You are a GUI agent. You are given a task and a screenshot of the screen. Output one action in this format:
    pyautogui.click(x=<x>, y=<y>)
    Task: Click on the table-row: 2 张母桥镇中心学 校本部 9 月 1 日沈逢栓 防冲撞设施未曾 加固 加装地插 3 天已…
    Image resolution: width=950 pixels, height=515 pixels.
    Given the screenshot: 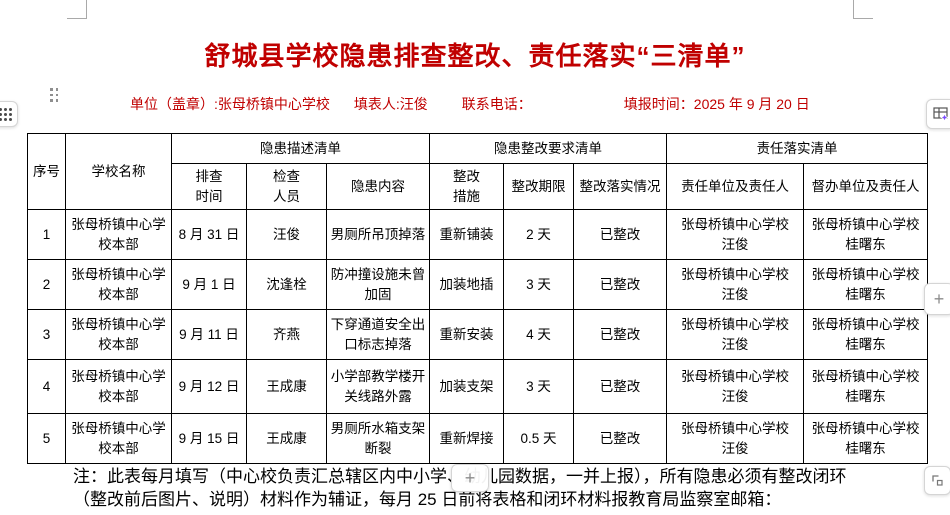 What is the action you would take?
    pyautogui.click(x=478, y=284)
    